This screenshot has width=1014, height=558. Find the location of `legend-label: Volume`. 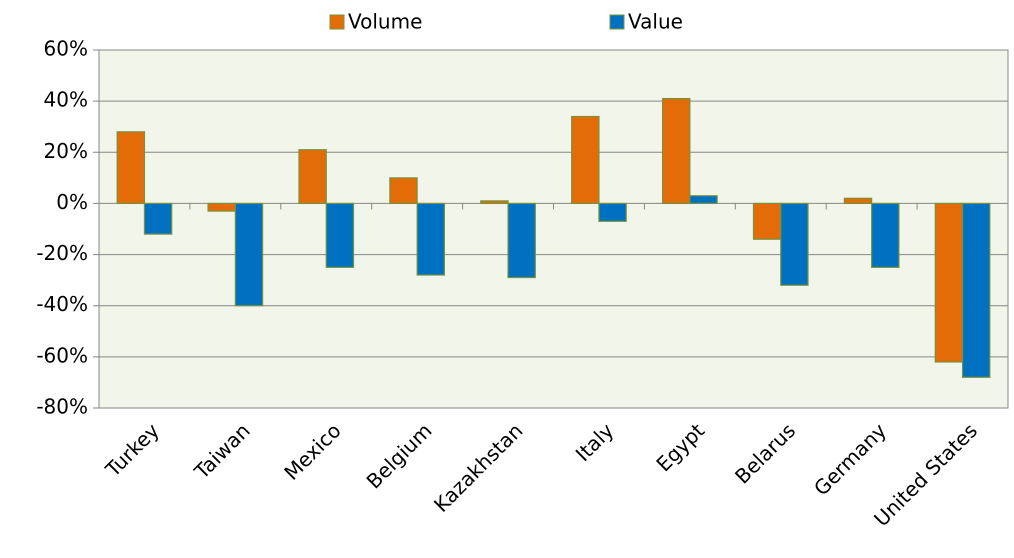

legend-label: Volume is located at coordinates (385, 22).